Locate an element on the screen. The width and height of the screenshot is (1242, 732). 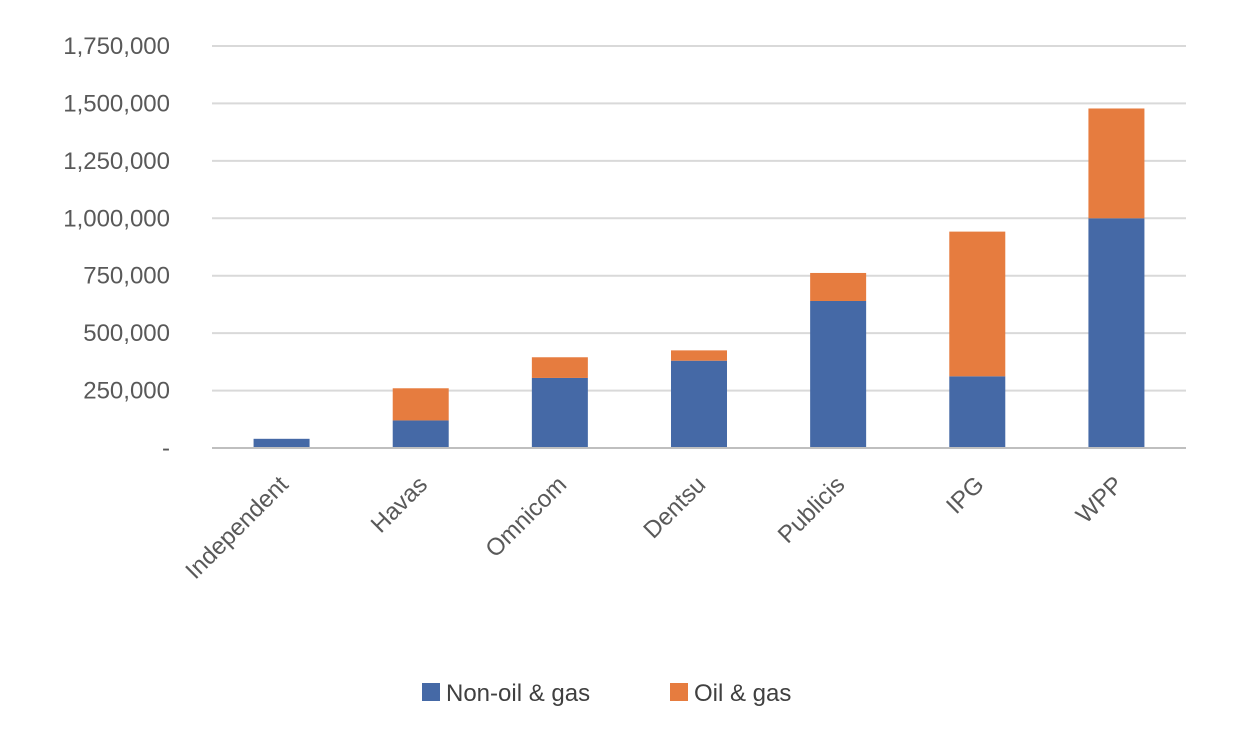
y-tick-label: 250,000 is located at coordinates (126, 391).